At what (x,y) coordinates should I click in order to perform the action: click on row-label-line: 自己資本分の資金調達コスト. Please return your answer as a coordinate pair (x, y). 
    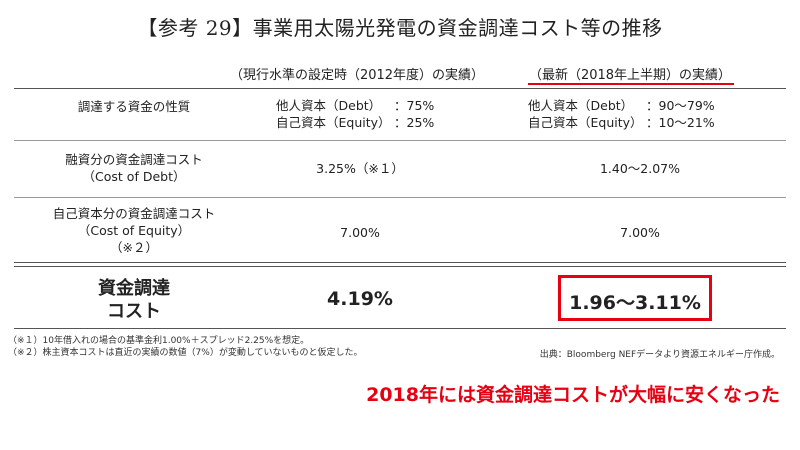
    Looking at the image, I should click on (134, 213).